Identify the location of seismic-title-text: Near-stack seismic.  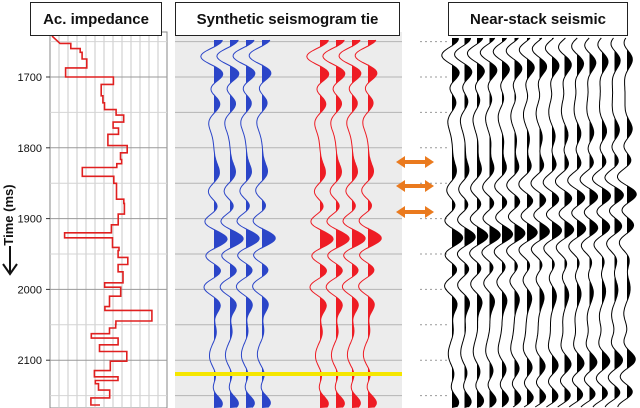
(538, 19).